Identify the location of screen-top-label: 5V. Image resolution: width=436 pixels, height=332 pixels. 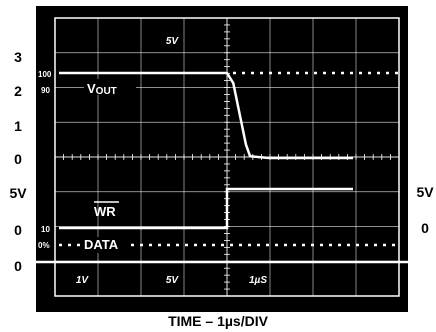
(173, 41).